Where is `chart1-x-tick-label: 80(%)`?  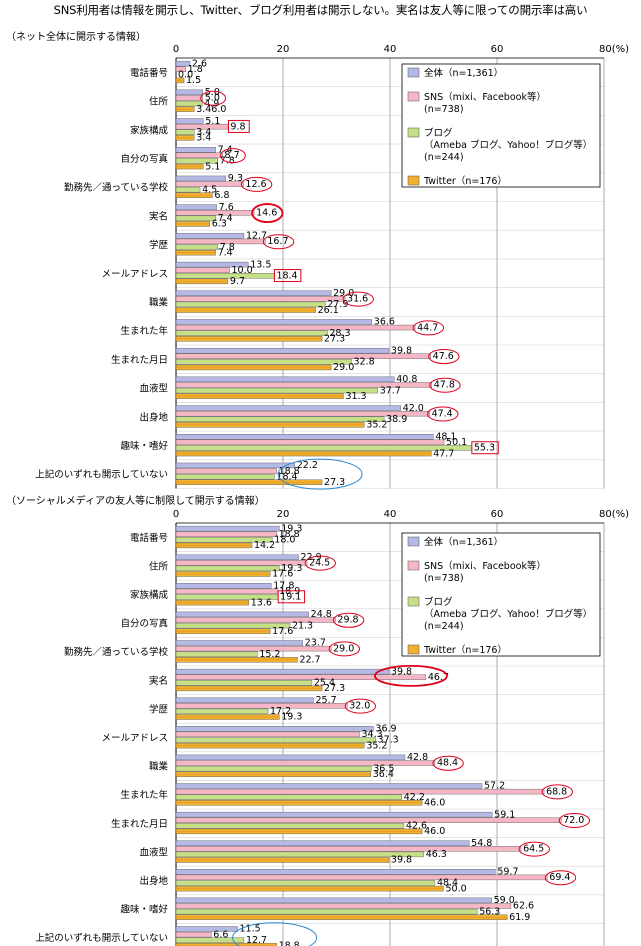
chart1-x-tick-label: 80(%) is located at coordinates (614, 49).